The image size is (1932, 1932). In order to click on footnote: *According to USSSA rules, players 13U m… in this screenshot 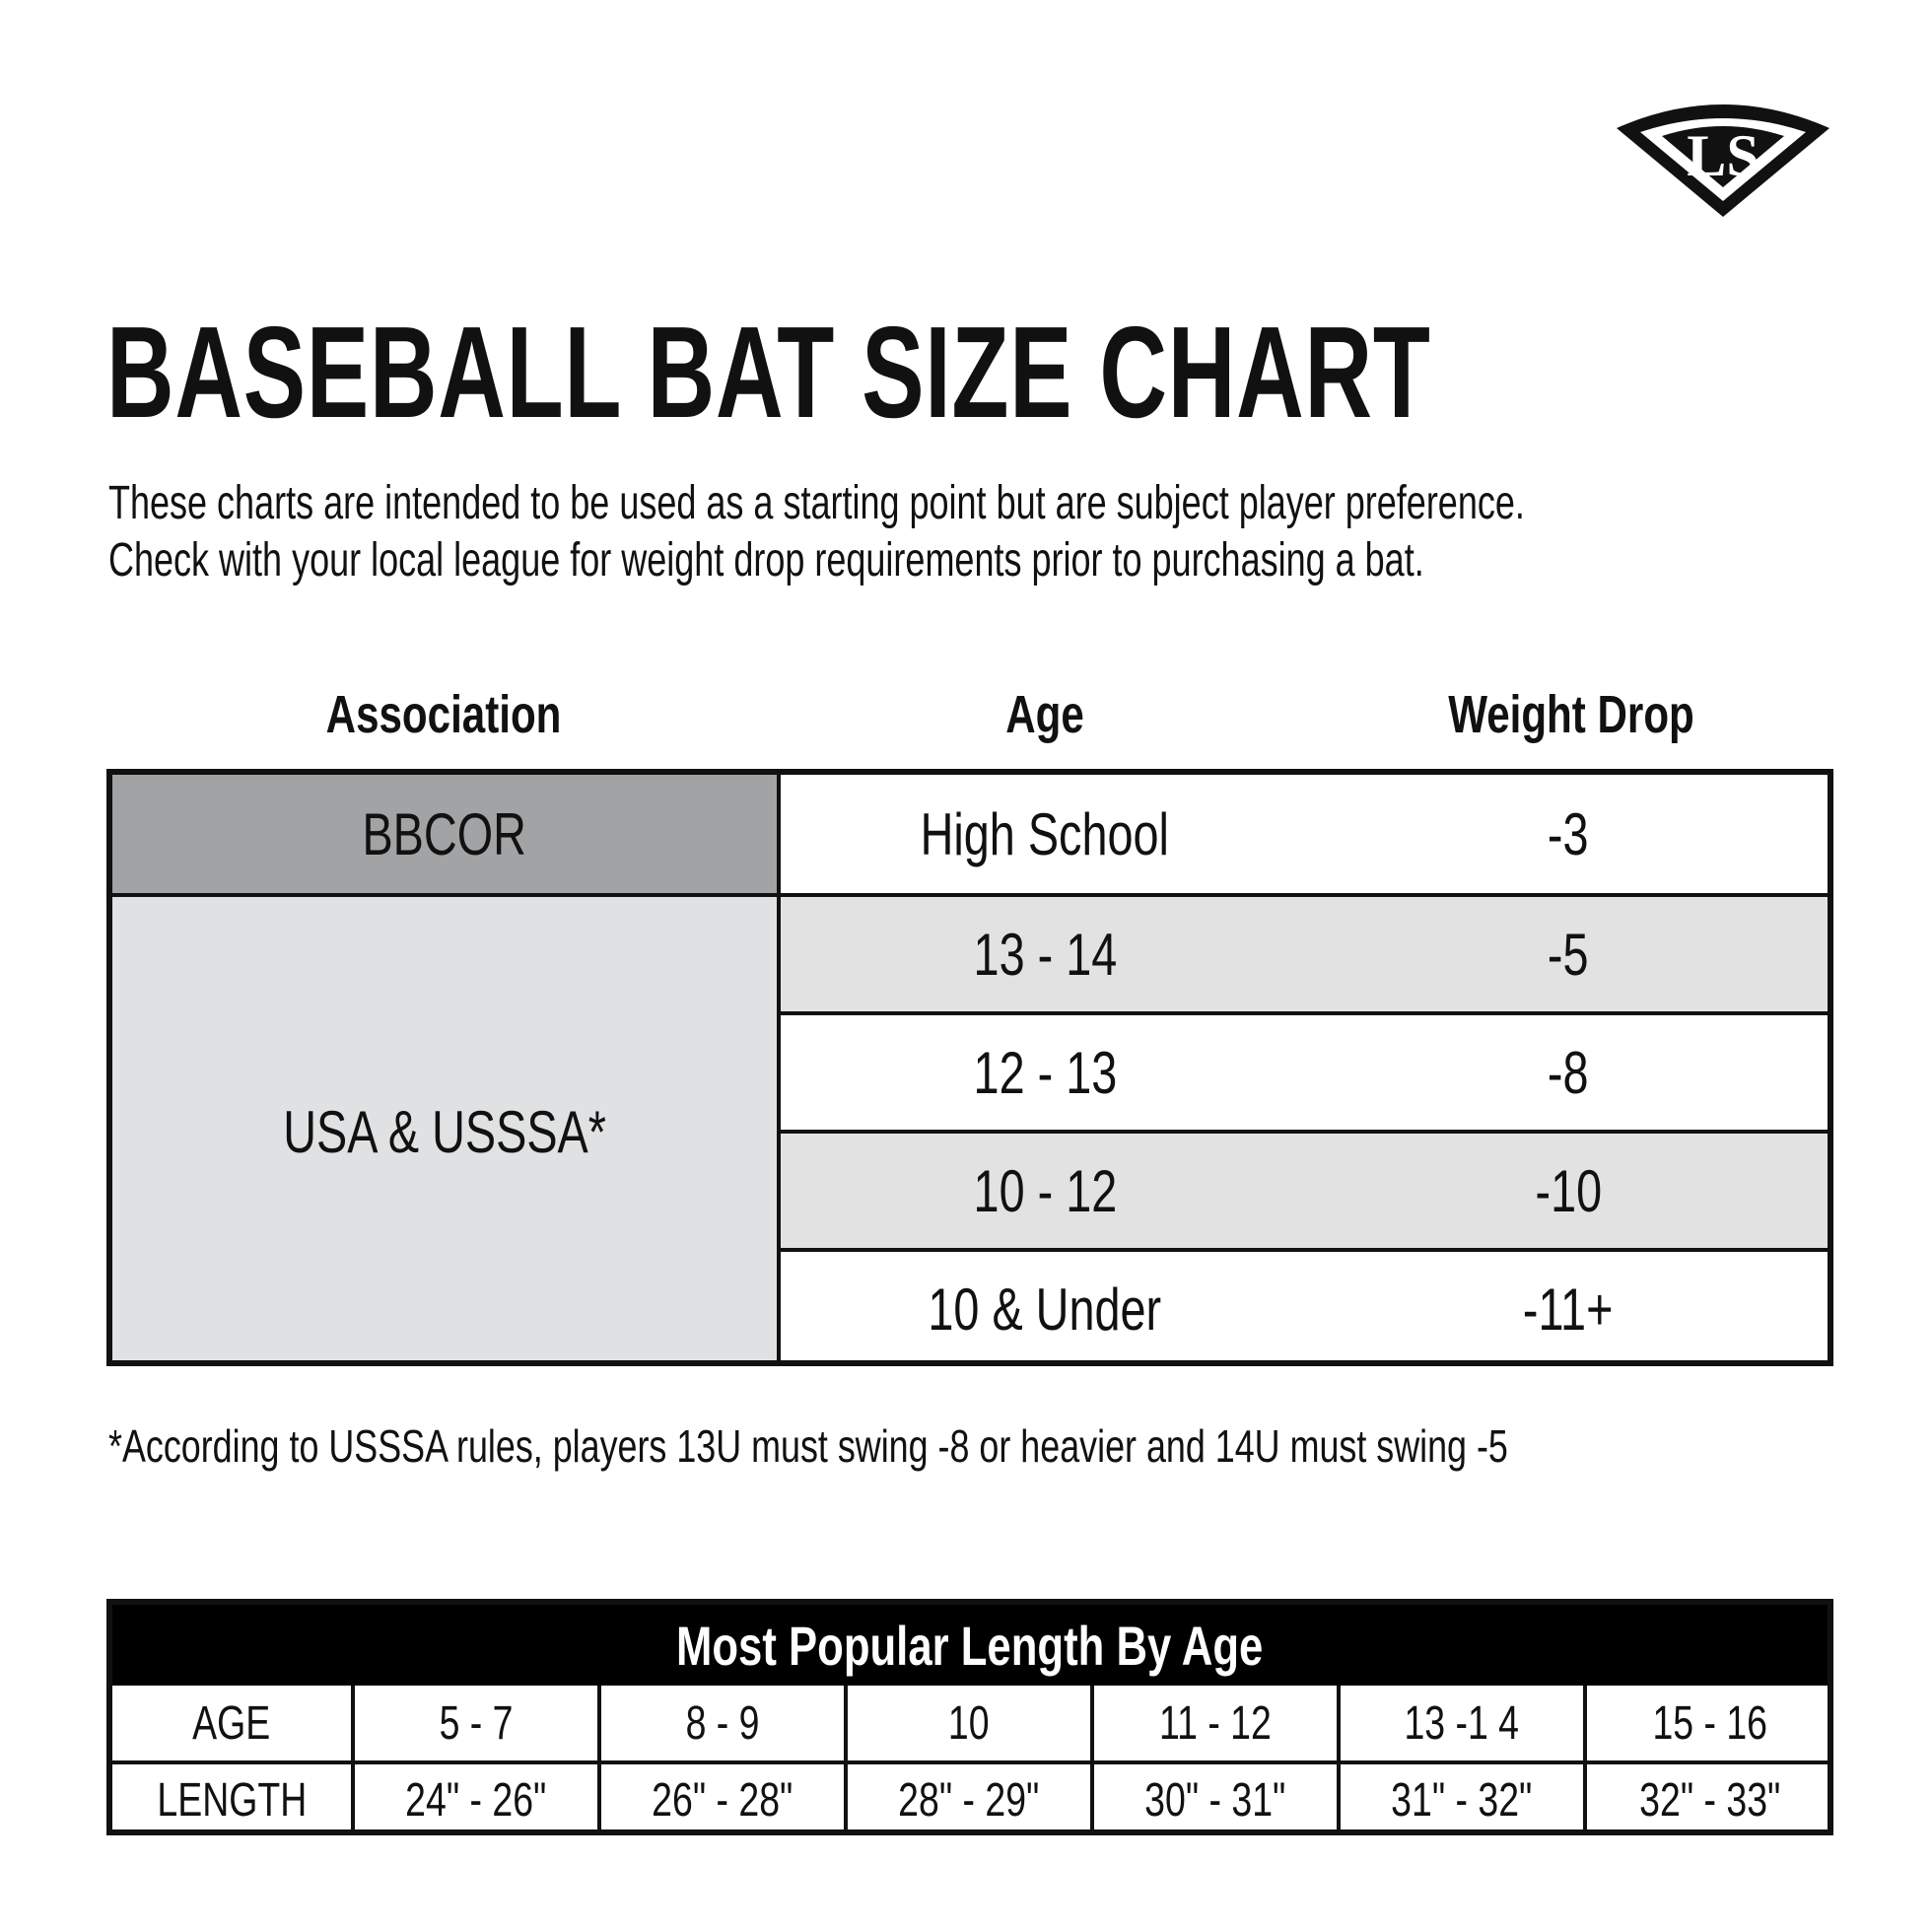, I will do `click(808, 1446)`.